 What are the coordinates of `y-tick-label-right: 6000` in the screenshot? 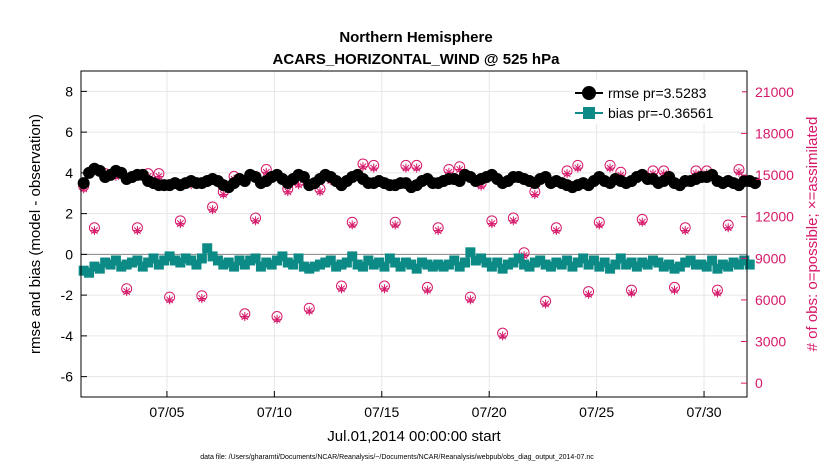 It's located at (770, 300).